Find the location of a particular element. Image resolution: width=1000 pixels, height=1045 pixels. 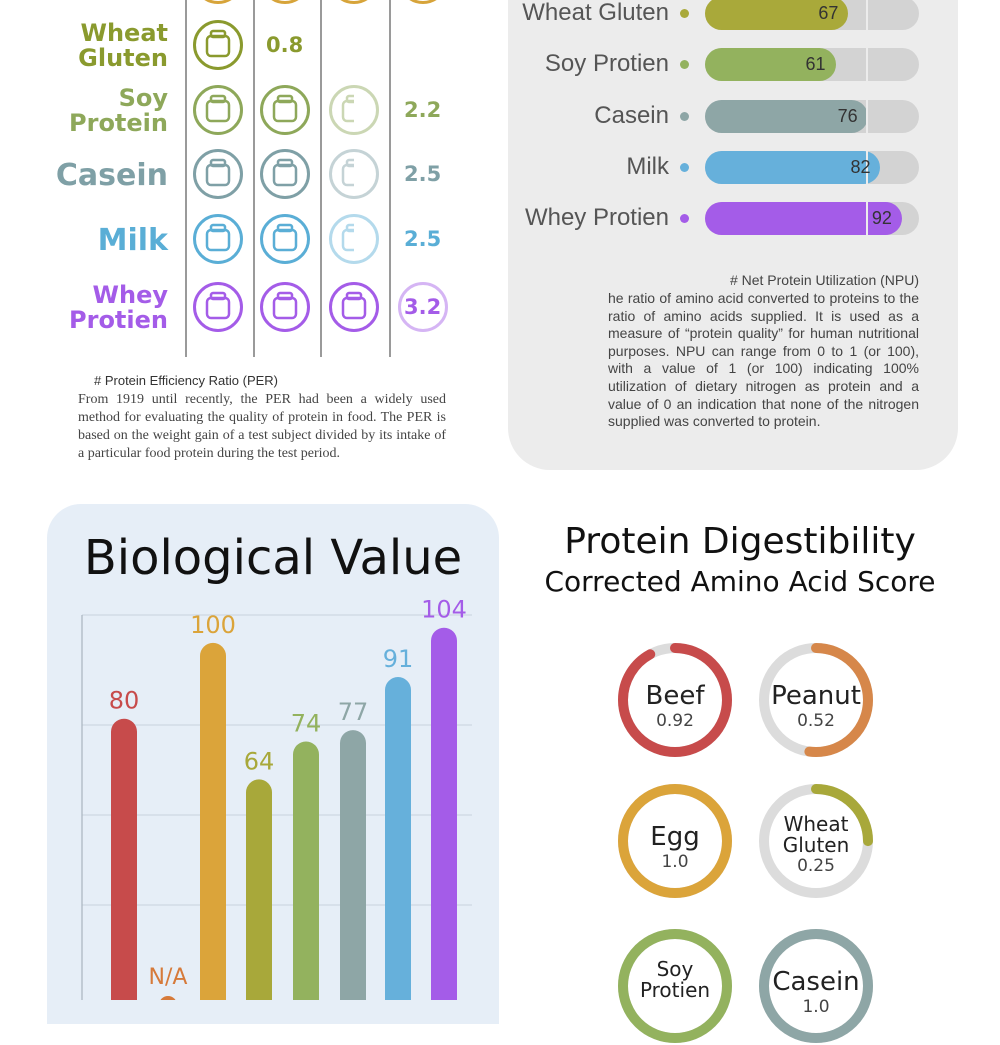

bar-label: 77 is located at coordinates (353, 712).